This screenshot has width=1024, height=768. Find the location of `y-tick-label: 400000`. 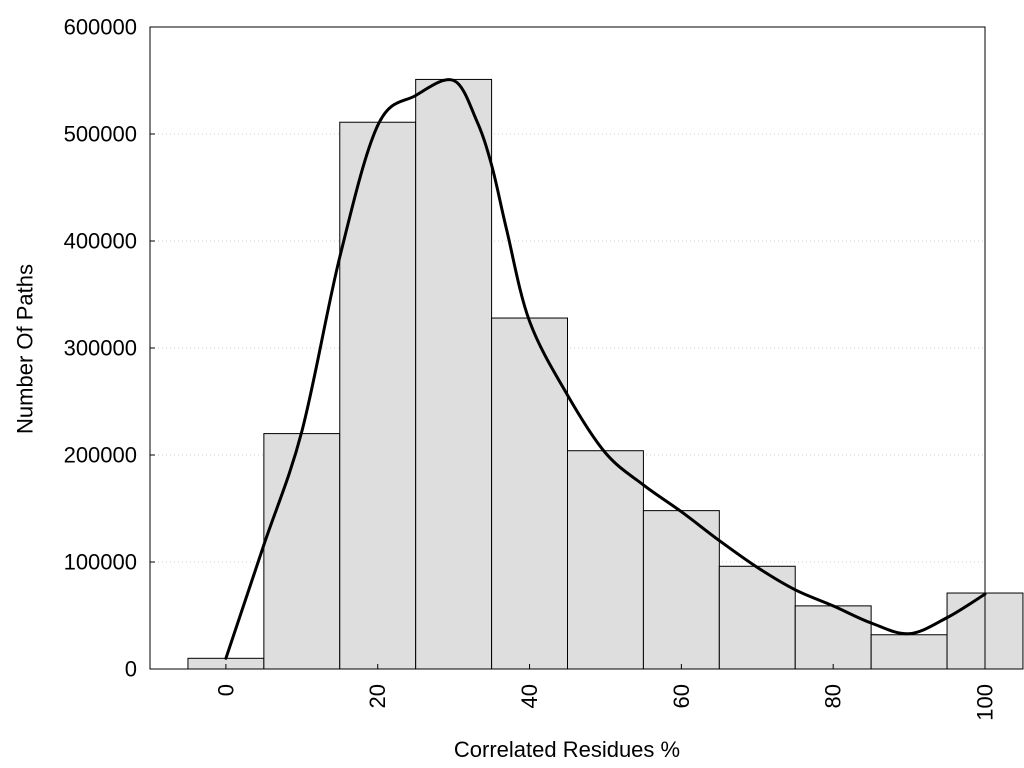

y-tick-label: 400000 is located at coordinates (100, 241).